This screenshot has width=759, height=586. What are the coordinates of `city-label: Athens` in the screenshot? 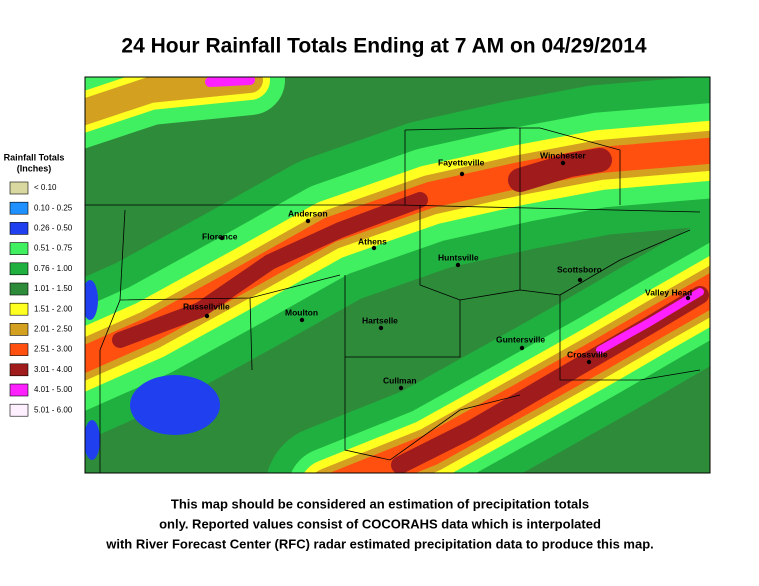 It's located at (372, 241).